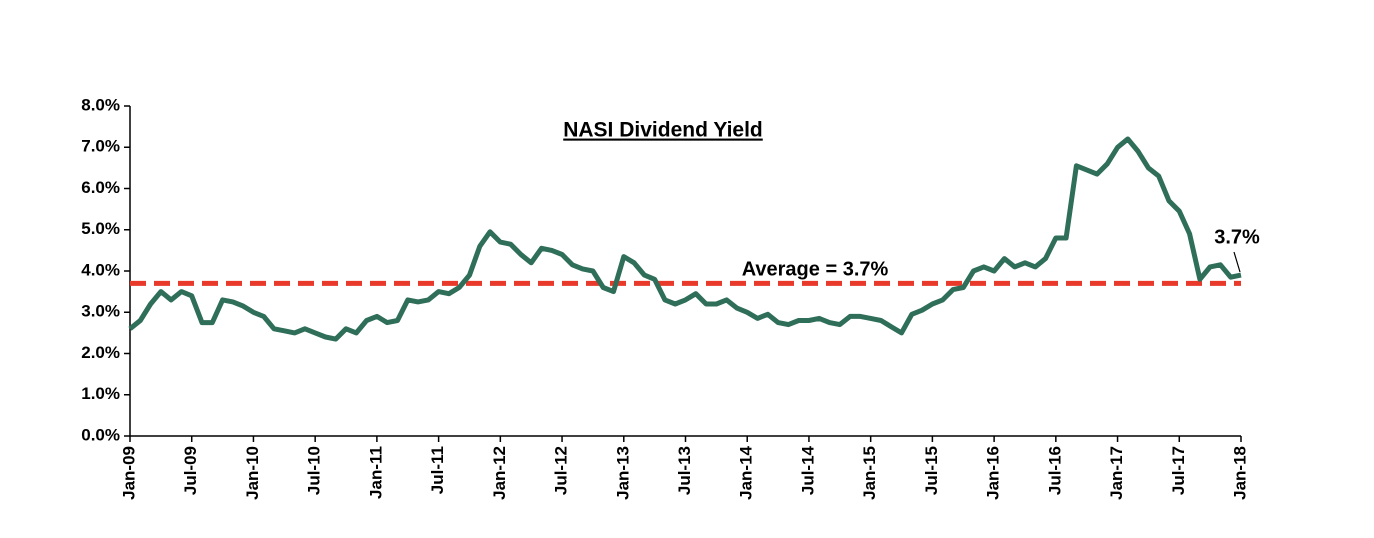  Describe the element at coordinates (190, 470) in the screenshot. I see `x-tick-label: Jul-09` at that location.